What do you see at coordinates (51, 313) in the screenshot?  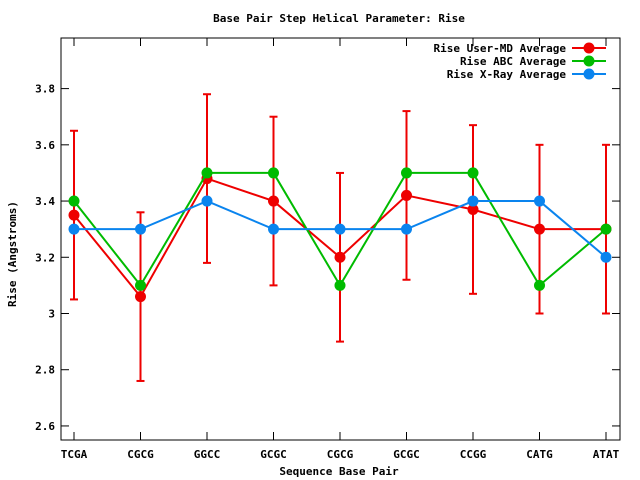 I see `y-tick-label: 3` at bounding box center [51, 313].